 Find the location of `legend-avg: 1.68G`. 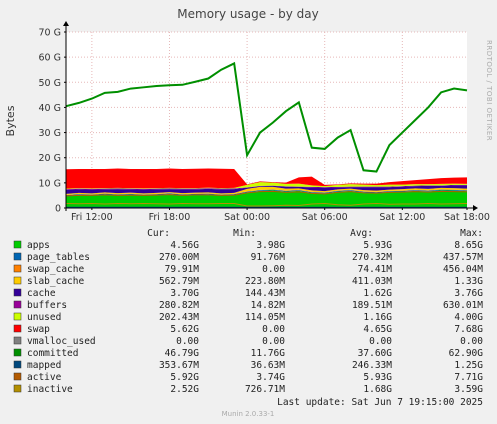

legend-avg: 1.68G is located at coordinates (377, 389).